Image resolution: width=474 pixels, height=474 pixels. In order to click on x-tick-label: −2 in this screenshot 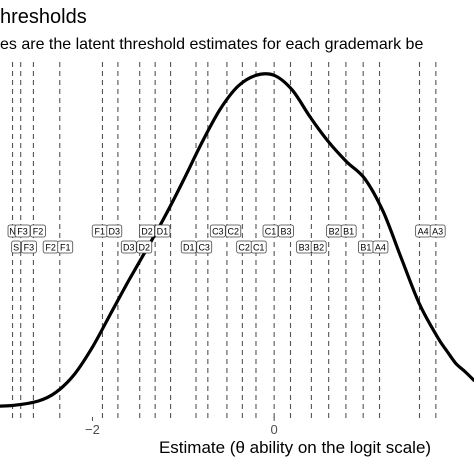, I will do `click(92, 429)`.